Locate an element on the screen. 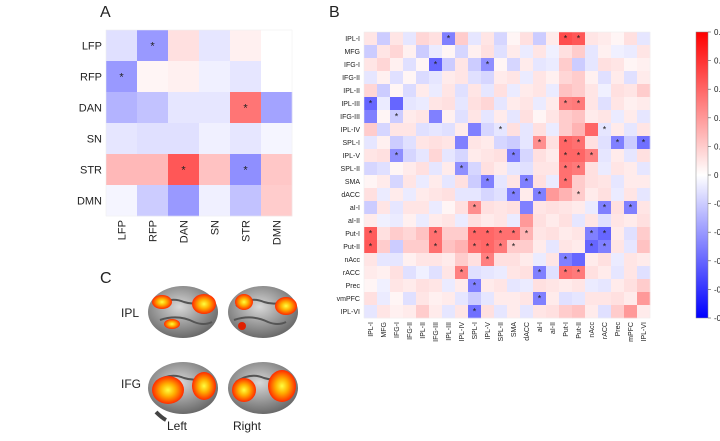 Image resolution: width=720 pixels, height=441 pixels. row-label: IFG-III is located at coordinates (350, 117).